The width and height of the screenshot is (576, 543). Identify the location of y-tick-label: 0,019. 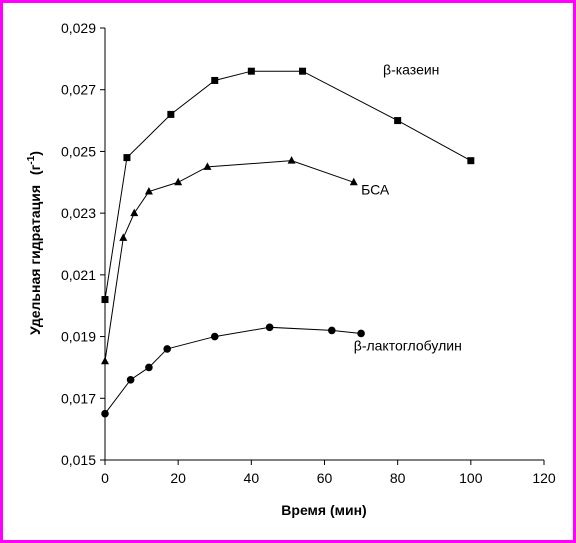
(78, 337).